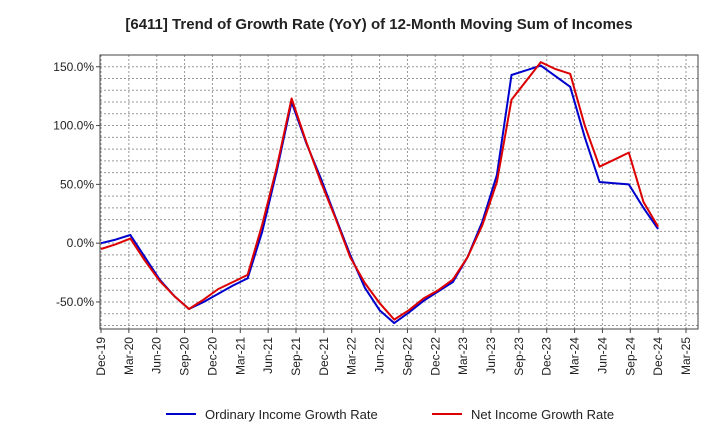 The height and width of the screenshot is (440, 720). Describe the element at coordinates (296, 356) in the screenshot. I see `x-tick-label: Sep-21` at that location.